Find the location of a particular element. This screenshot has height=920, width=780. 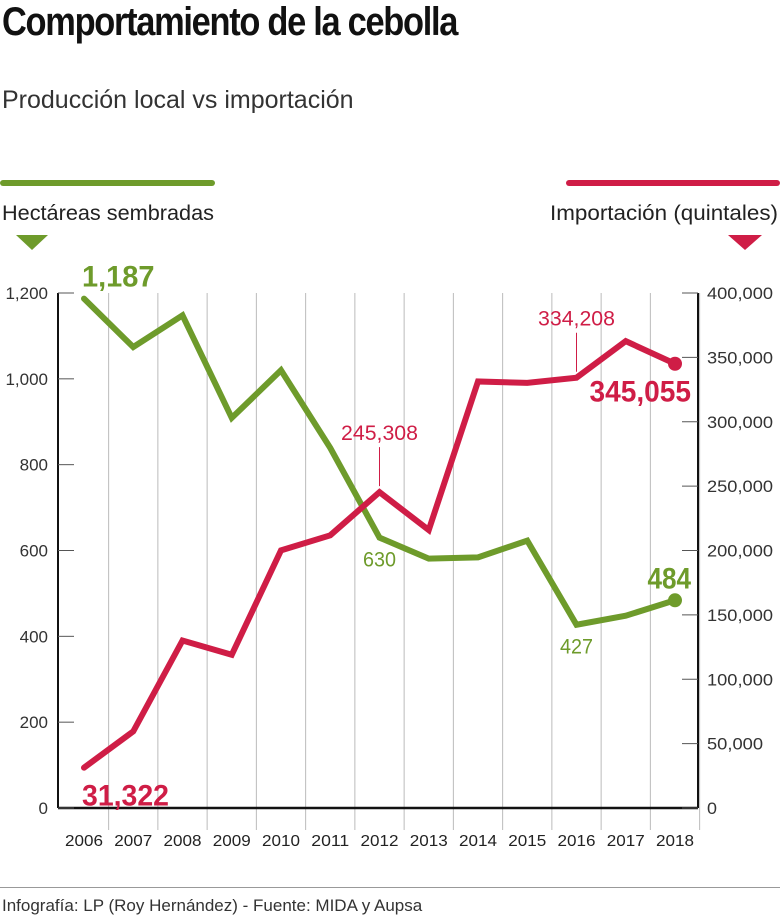

legend-right-triangle-icon is located at coordinates (745, 242).